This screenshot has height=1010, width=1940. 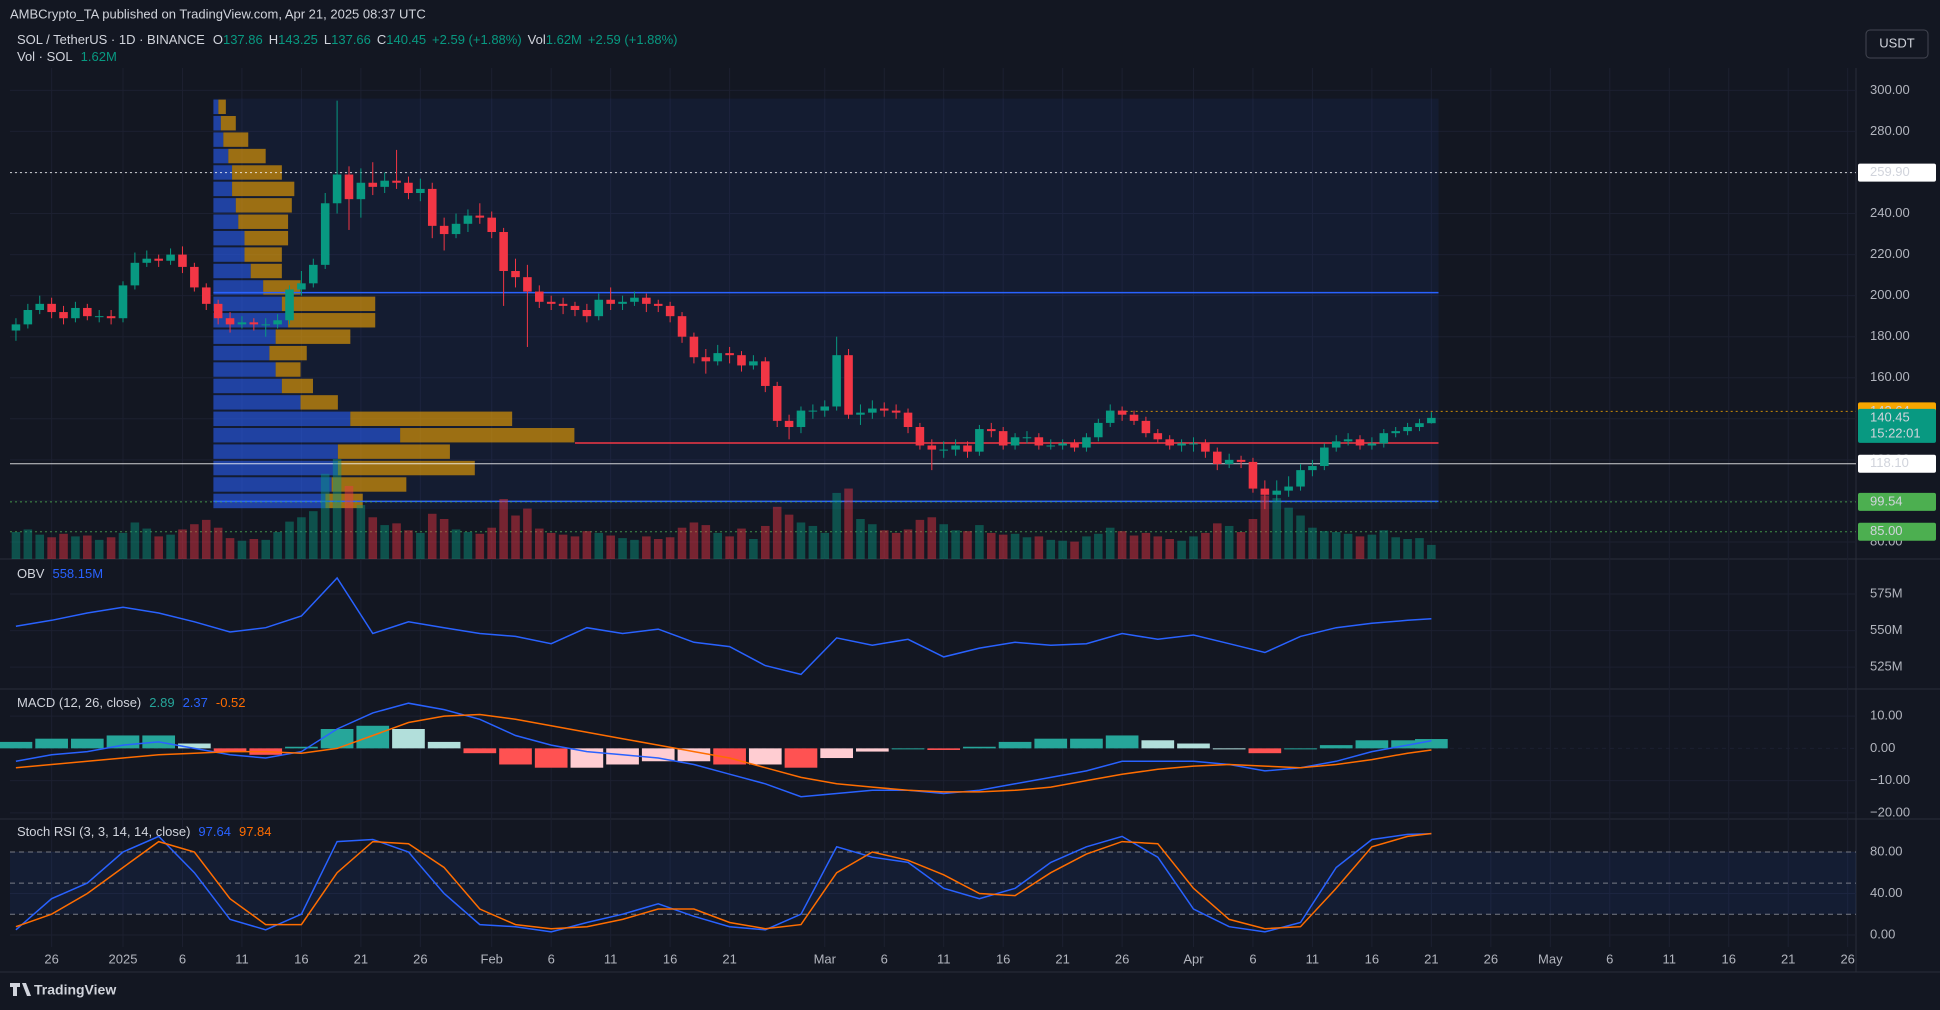 I want to click on x-tick-label: May, so click(x=1550, y=958).